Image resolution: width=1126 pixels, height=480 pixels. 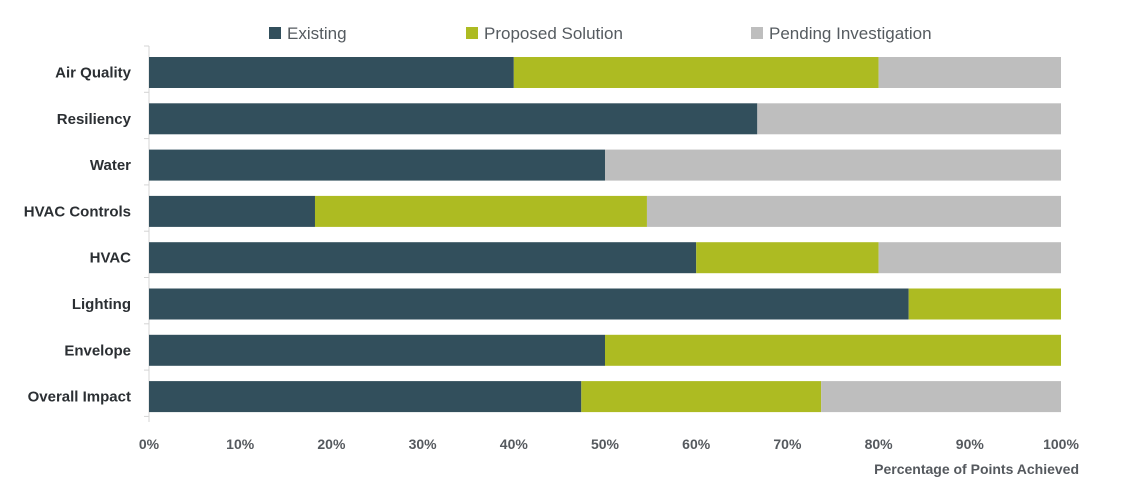 I want to click on bar-hvac-controls-proposed-solution, so click(x=480, y=211).